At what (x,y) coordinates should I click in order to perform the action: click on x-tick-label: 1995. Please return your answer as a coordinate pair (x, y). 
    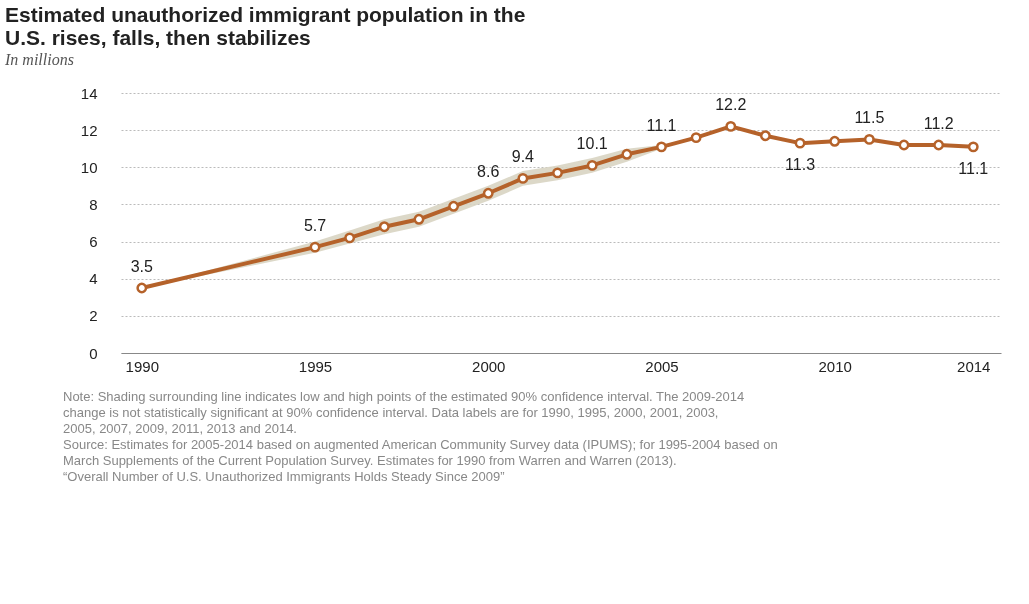
    Looking at the image, I should click on (315, 366).